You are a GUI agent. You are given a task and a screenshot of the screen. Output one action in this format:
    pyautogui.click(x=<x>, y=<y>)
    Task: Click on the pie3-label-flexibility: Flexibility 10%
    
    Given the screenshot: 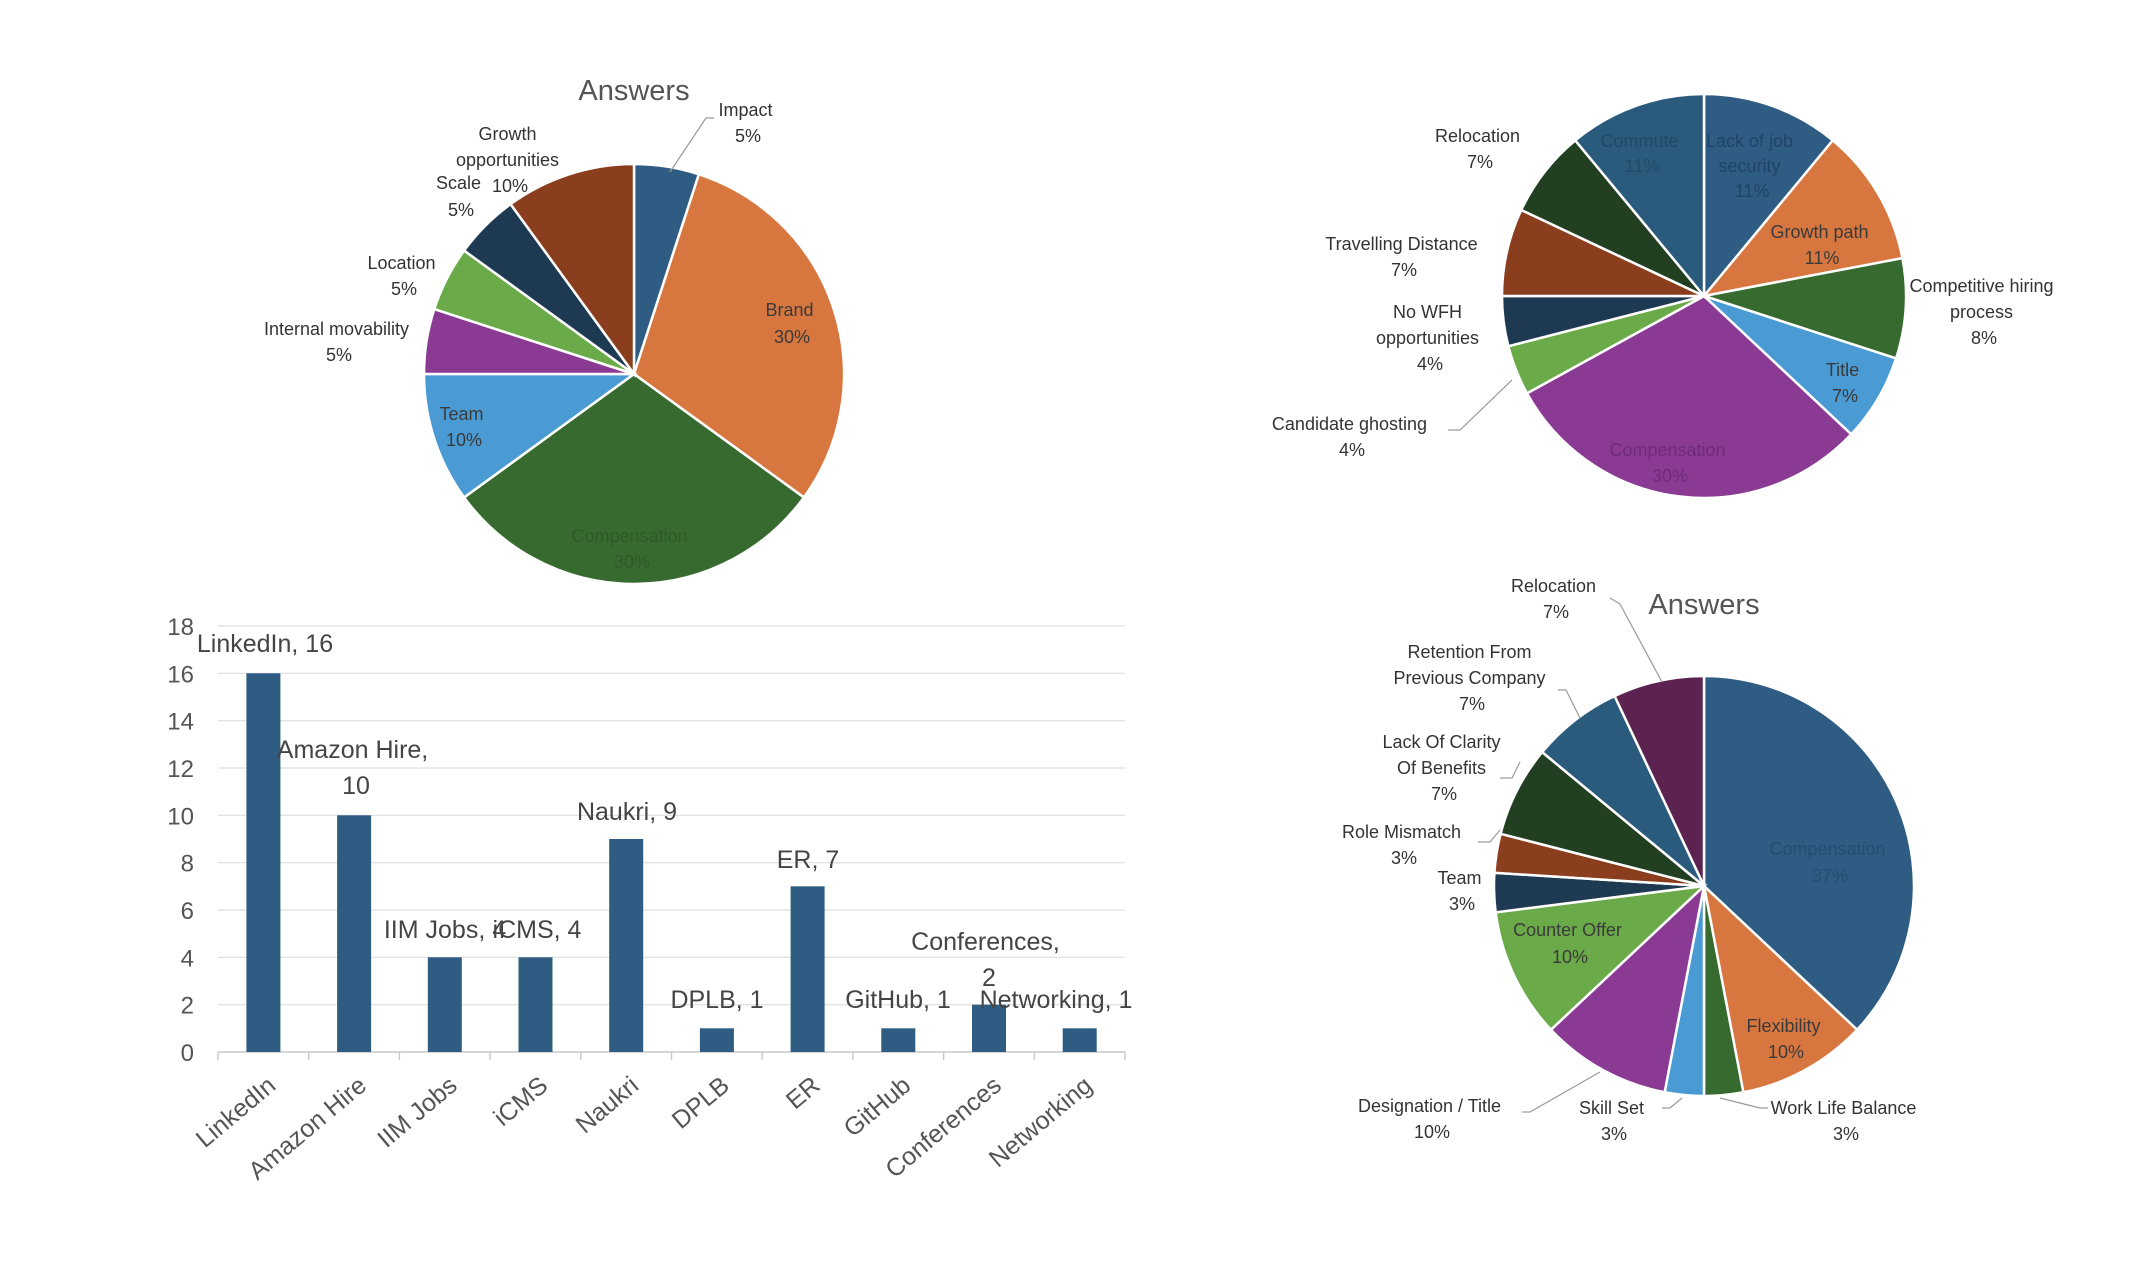 What is the action you would take?
    pyautogui.click(x=1785, y=1039)
    